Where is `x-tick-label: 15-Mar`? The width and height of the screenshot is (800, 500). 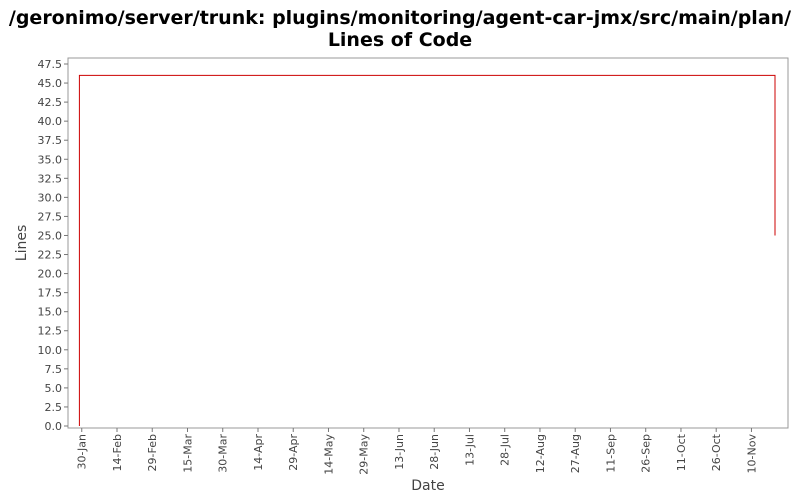
x-tick-label: 15-Mar is located at coordinates (187, 453).